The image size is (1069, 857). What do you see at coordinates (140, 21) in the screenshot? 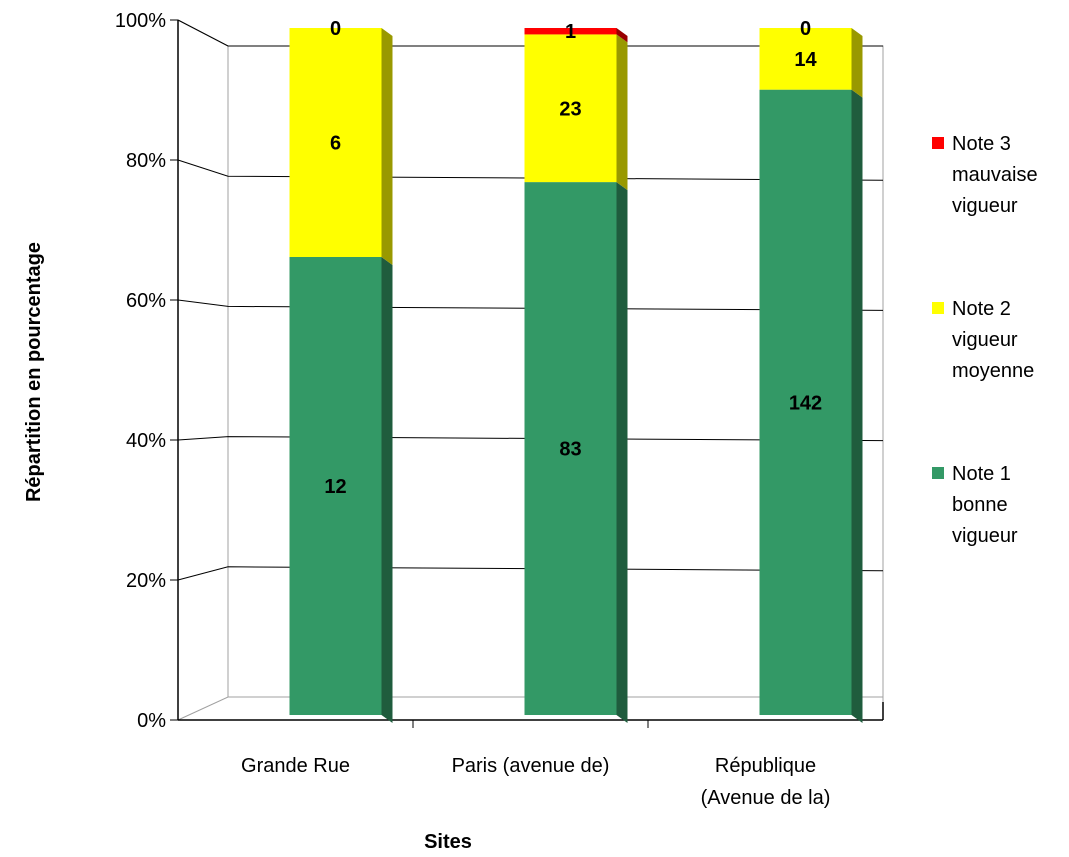
I see `y-tick-label: 100%` at bounding box center [140, 21].